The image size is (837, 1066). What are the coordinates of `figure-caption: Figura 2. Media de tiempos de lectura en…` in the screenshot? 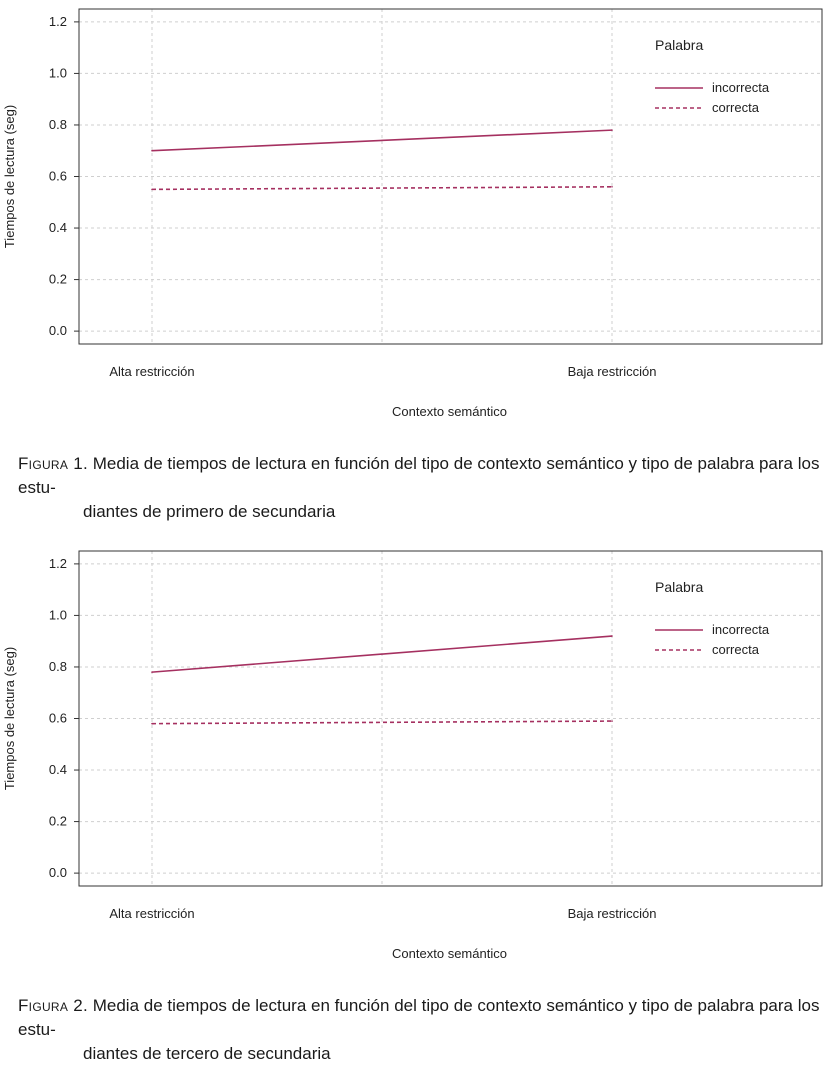 It's located at (420, 1030).